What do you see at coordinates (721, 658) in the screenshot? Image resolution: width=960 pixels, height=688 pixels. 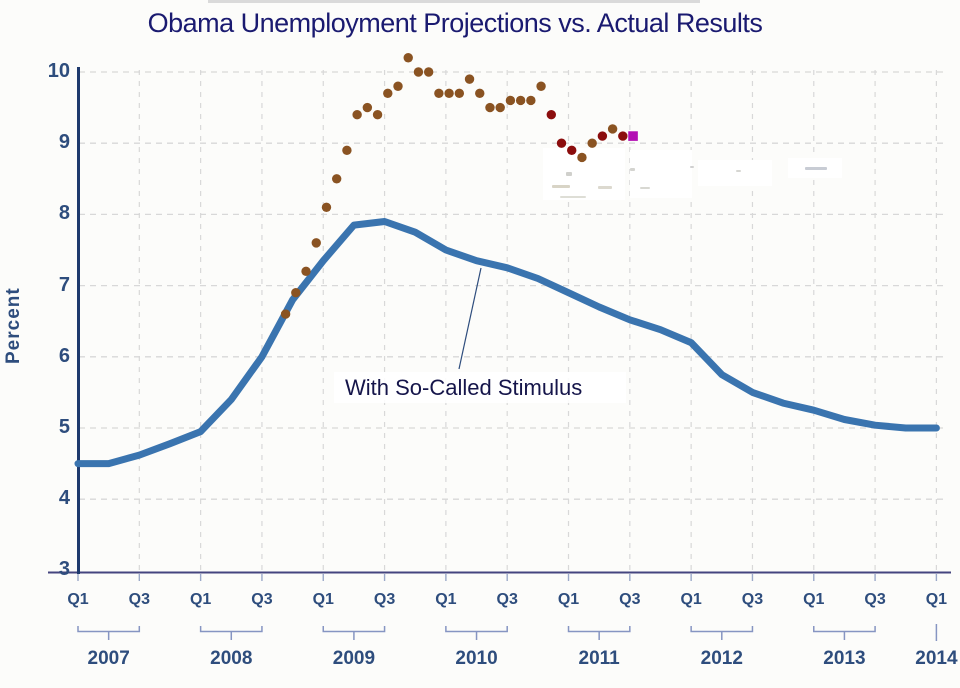 I see `year-label: 2012` at bounding box center [721, 658].